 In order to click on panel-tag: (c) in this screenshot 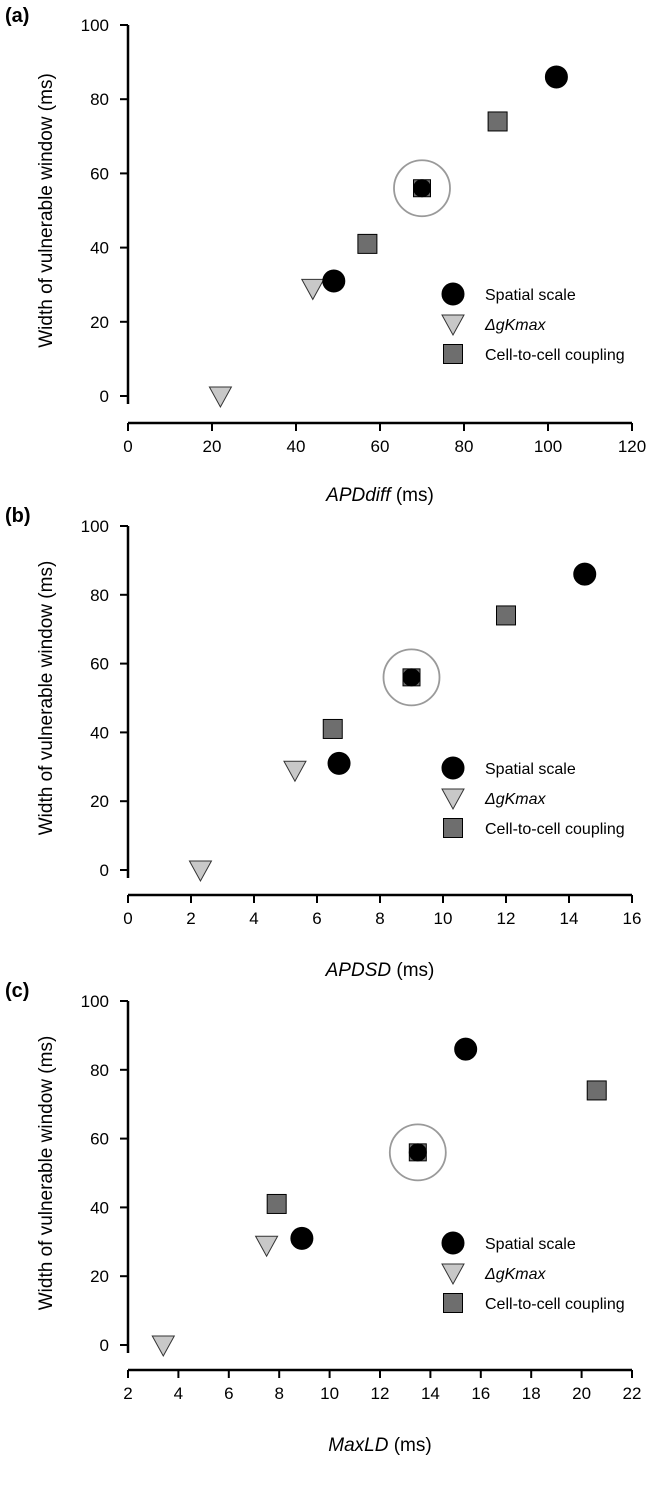, I will do `click(17, 991)`.